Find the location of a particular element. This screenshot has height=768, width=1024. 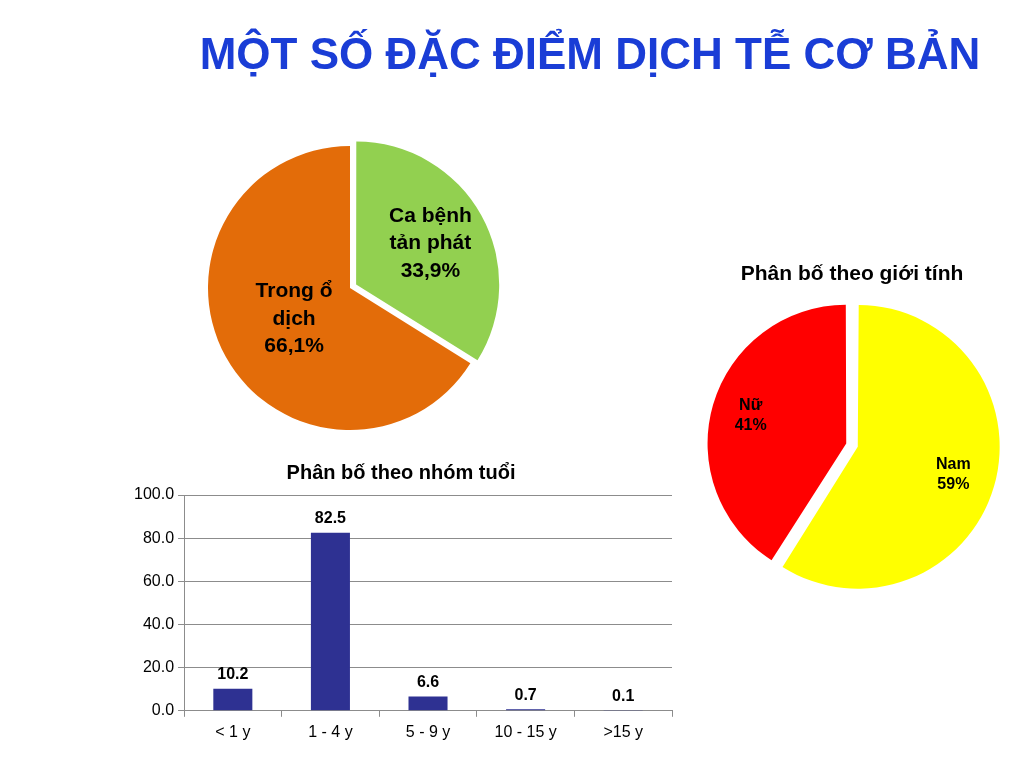

slice-label: Nữ is located at coordinates (751, 404).